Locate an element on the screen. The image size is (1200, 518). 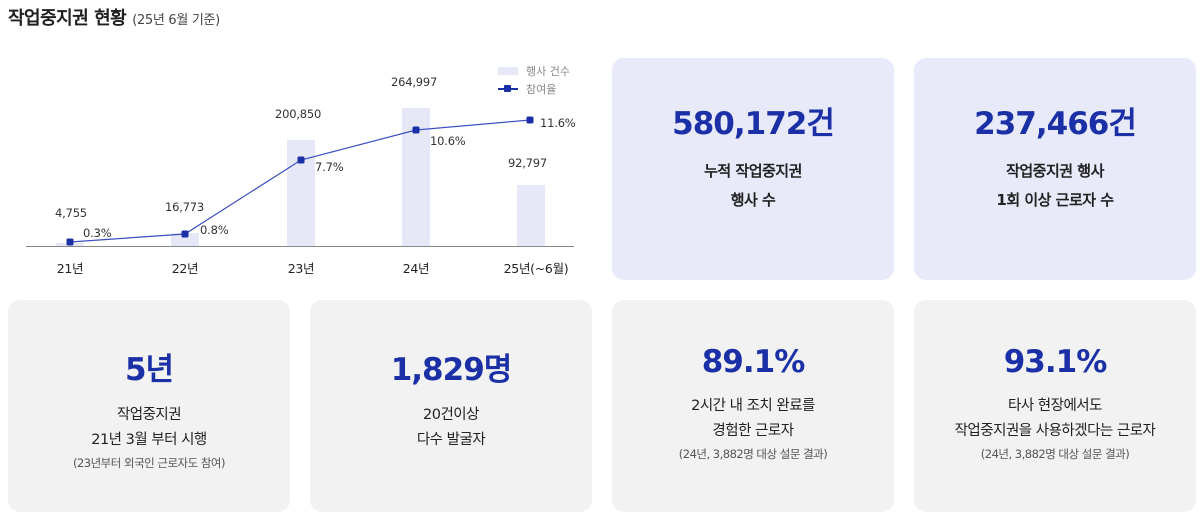
stat-desc-line: 누적 작업중지권 is located at coordinates (753, 171).